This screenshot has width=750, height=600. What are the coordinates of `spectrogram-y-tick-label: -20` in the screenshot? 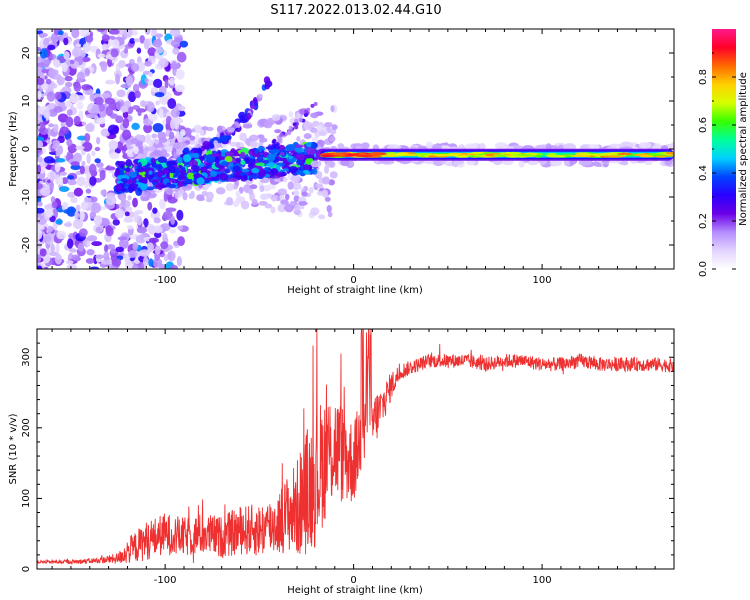 It's located at (26, 245).